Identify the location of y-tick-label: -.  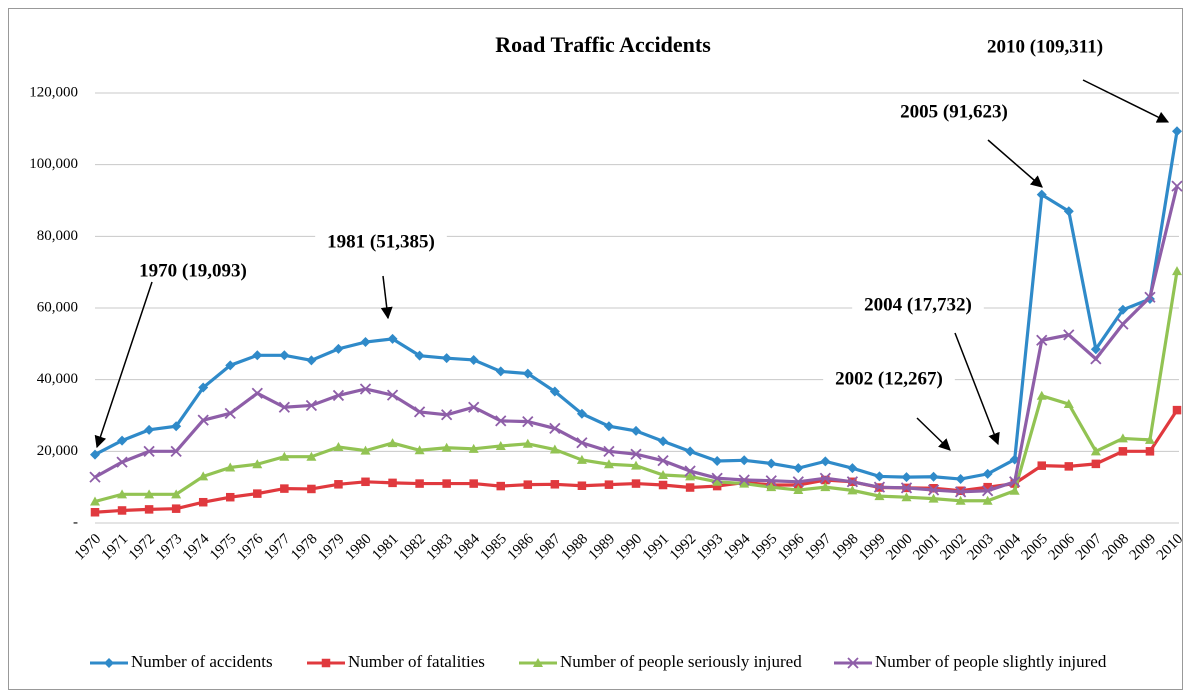
(75, 522).